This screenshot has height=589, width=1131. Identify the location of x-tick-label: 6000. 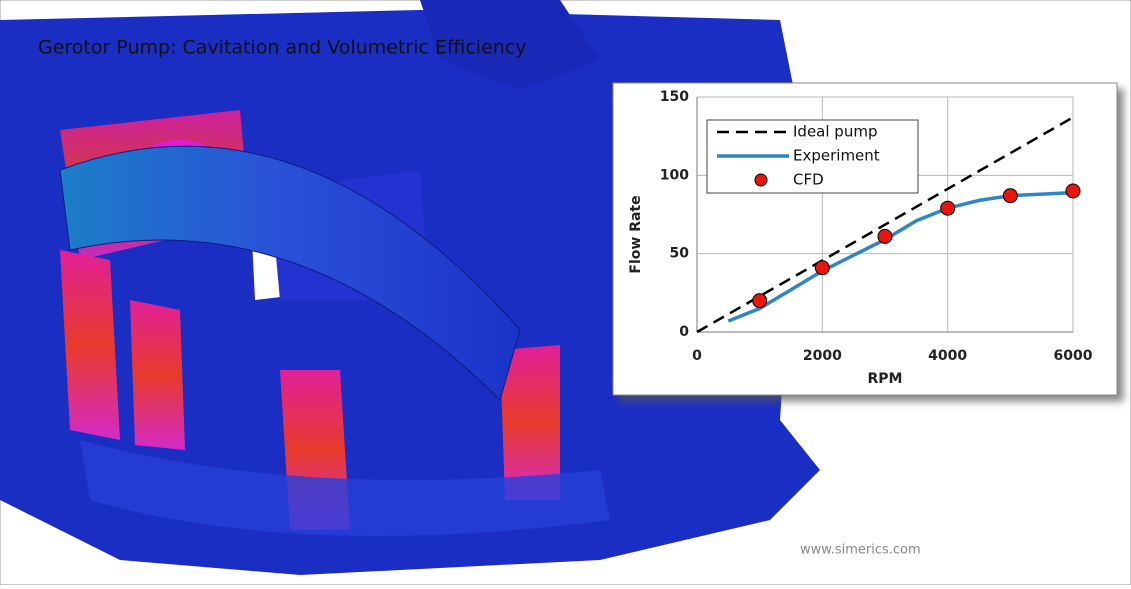
(1073, 356).